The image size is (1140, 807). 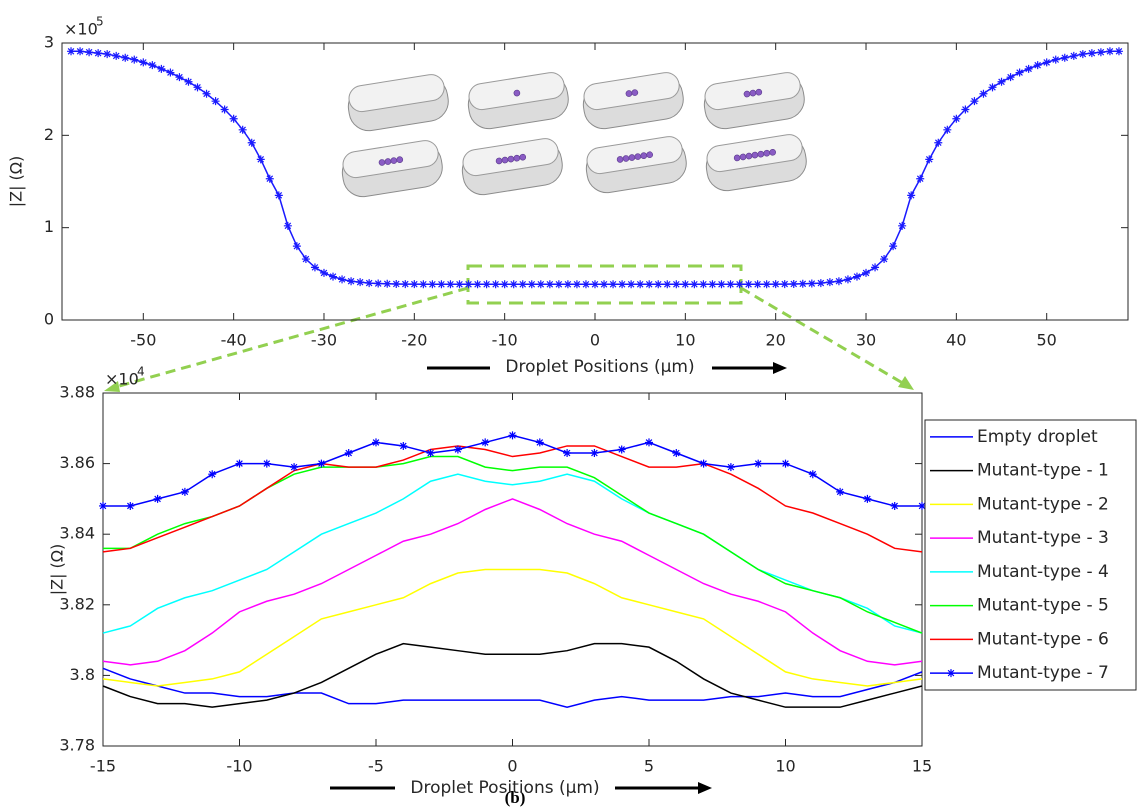 I want to click on x-tick-label: 20, so click(x=775, y=340).